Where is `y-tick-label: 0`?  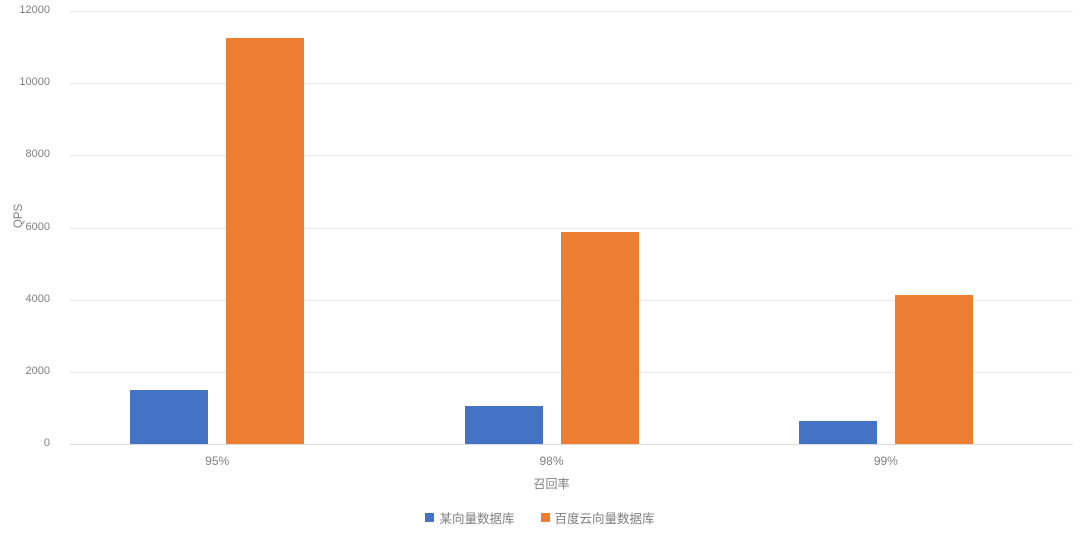
y-tick-label: 0 is located at coordinates (46, 443).